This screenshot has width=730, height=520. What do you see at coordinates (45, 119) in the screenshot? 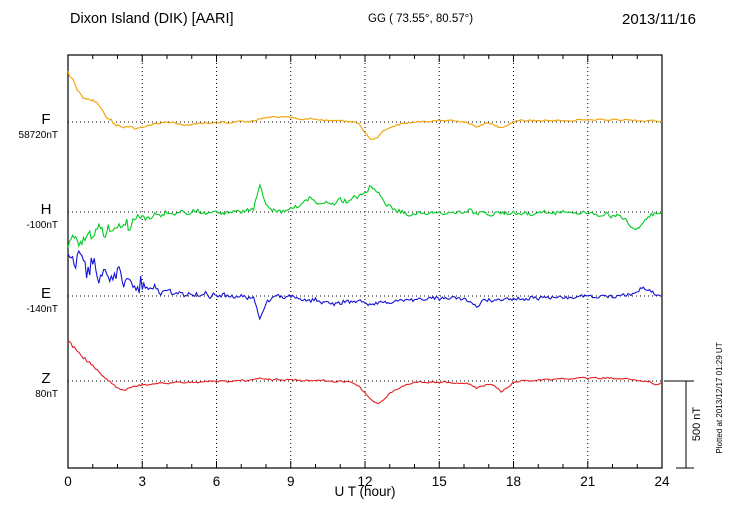
I see `component-label-F: F` at bounding box center [45, 119].